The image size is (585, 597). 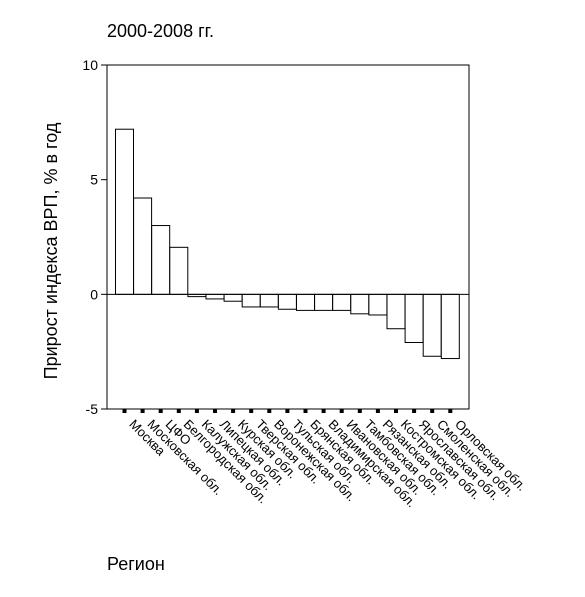 I want to click on chart-title: 2000-2008 гг., so click(x=160, y=31).